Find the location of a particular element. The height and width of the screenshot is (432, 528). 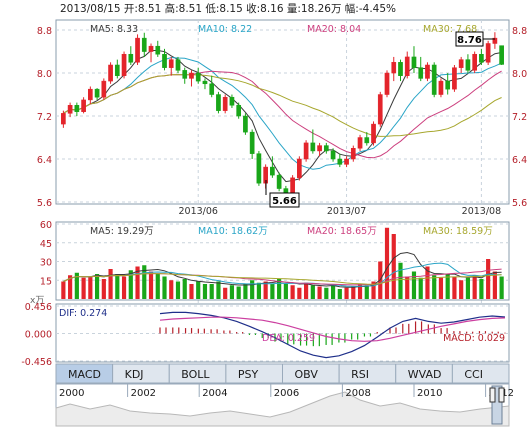

macd-bars is located at coordinates (332, 334).